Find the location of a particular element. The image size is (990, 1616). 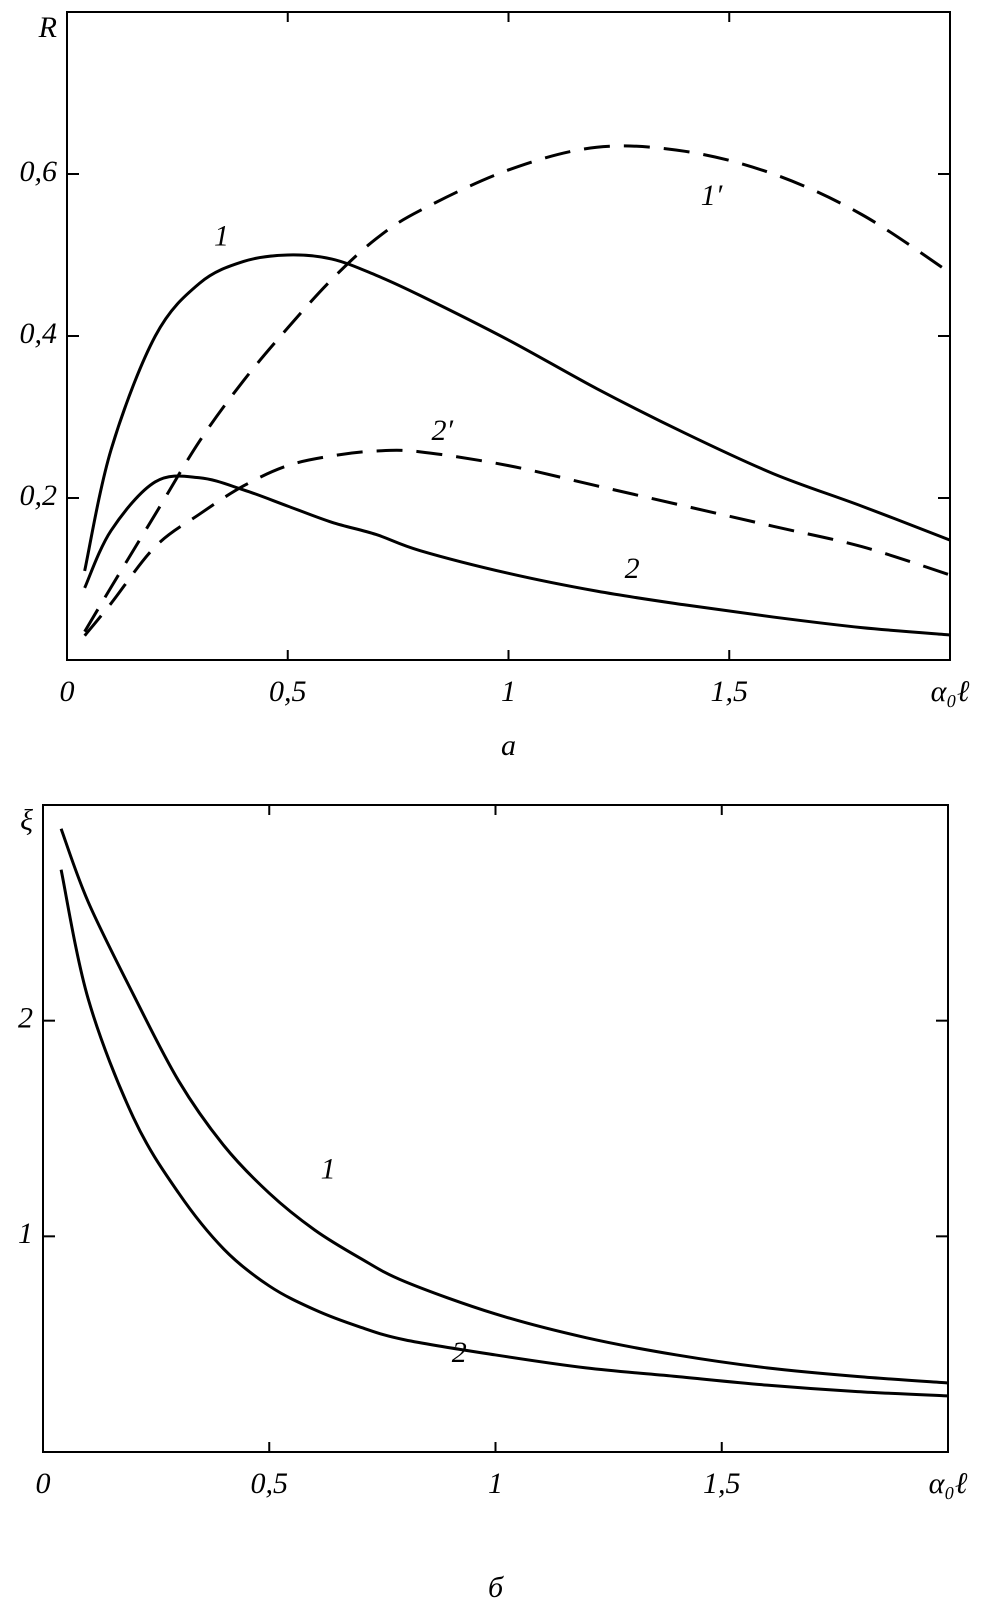

y-axis-label: ξ is located at coordinates (26, 820).